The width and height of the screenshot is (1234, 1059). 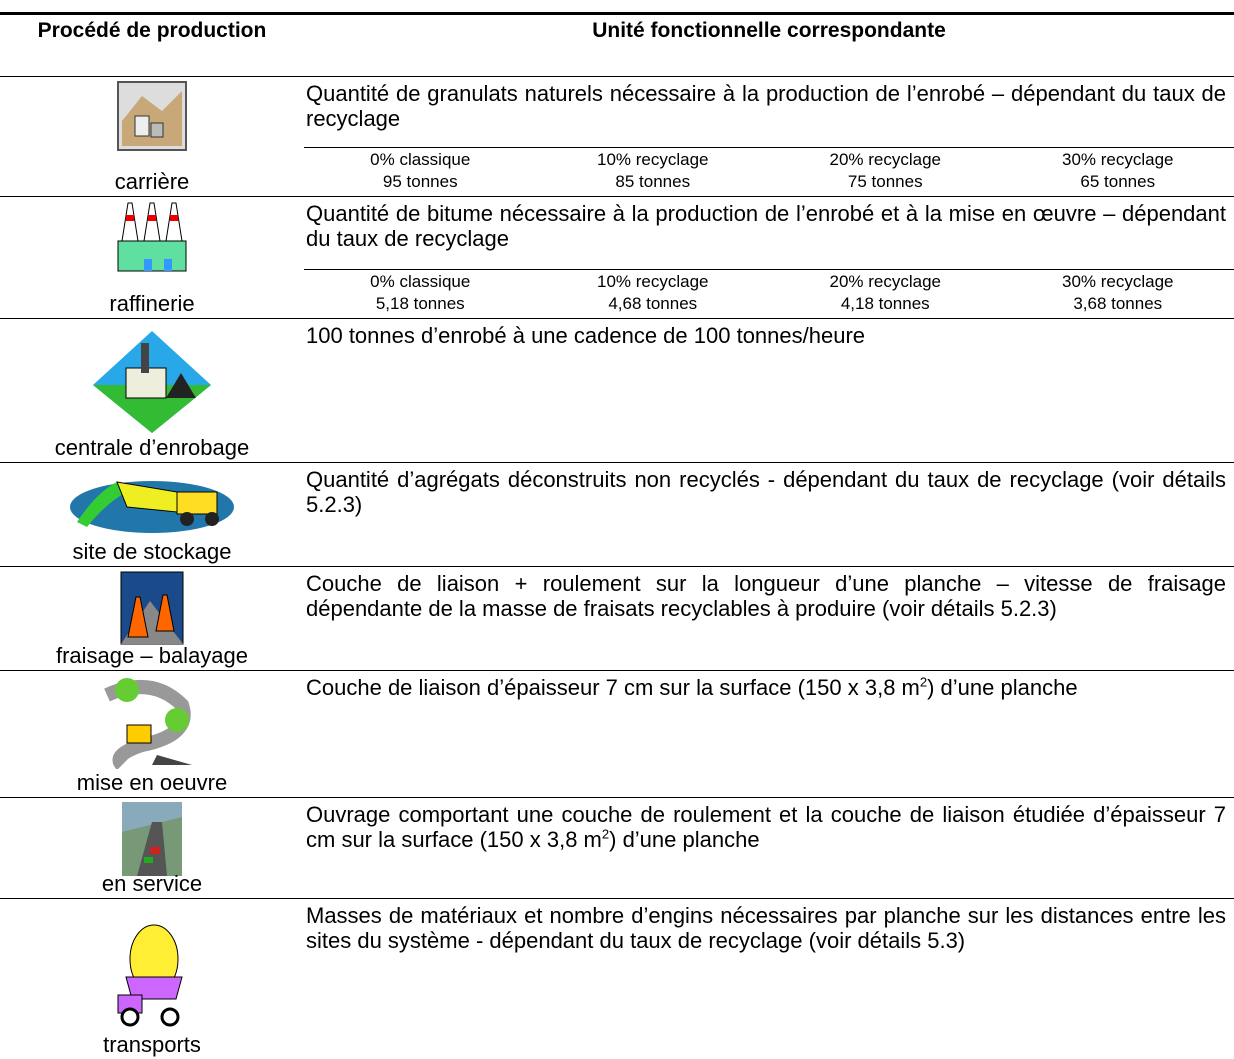 What do you see at coordinates (617, 13) in the screenshot?
I see `top-rule` at bounding box center [617, 13].